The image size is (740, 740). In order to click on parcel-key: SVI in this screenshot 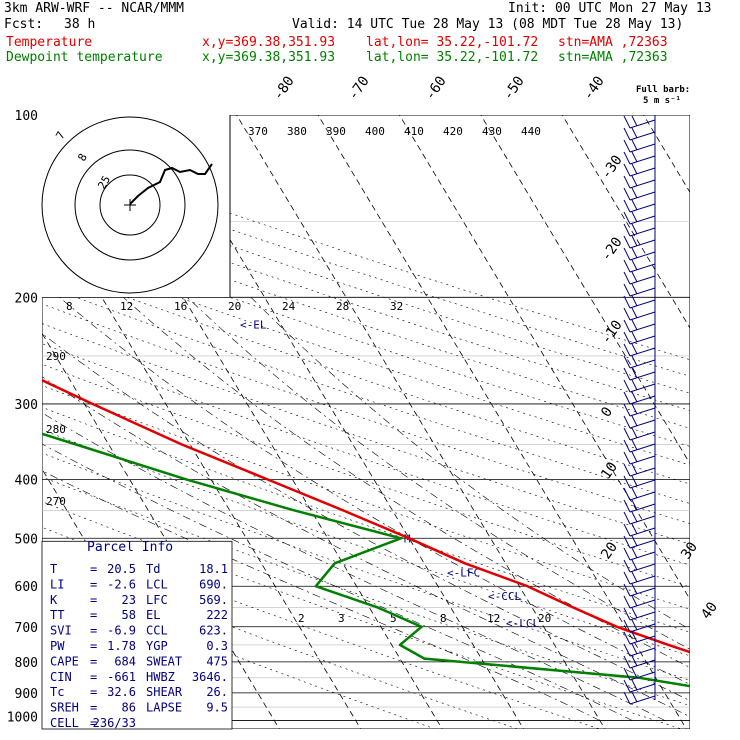, I will do `click(61, 631)`.